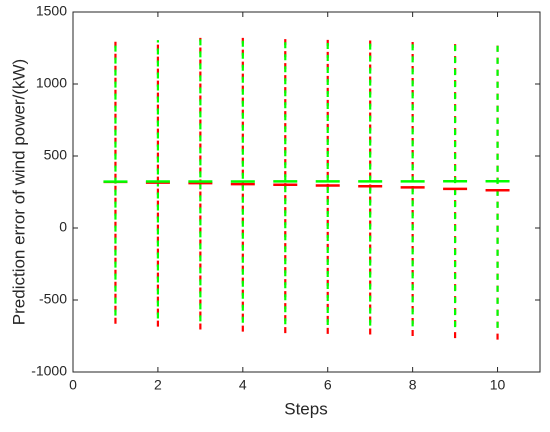 Image resolution: width=550 pixels, height=432 pixels. What do you see at coordinates (73, 385) in the screenshot?
I see `x-tick-label: 0` at bounding box center [73, 385].